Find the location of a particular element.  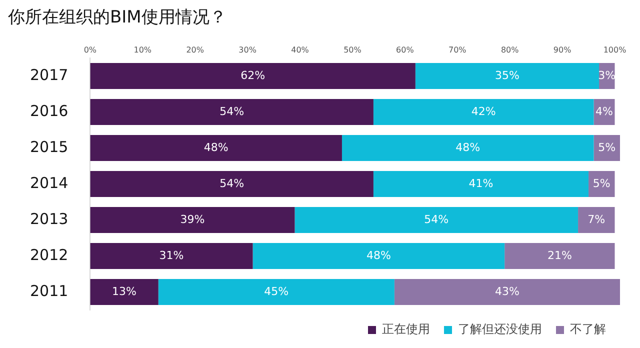

x-tick-label: 40% is located at coordinates (300, 49).